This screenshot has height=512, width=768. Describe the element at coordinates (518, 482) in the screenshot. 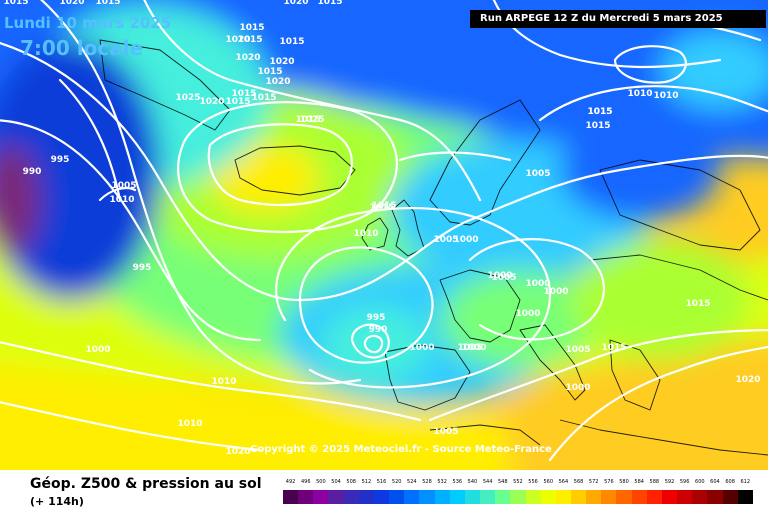

I see `legend-label: 552` at that location.